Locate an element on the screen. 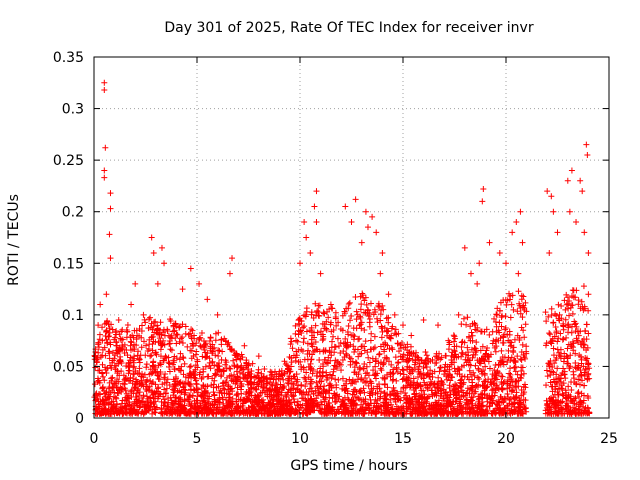 This screenshot has width=640, height=480. y-tick-label: 0.1 is located at coordinates (73, 316).